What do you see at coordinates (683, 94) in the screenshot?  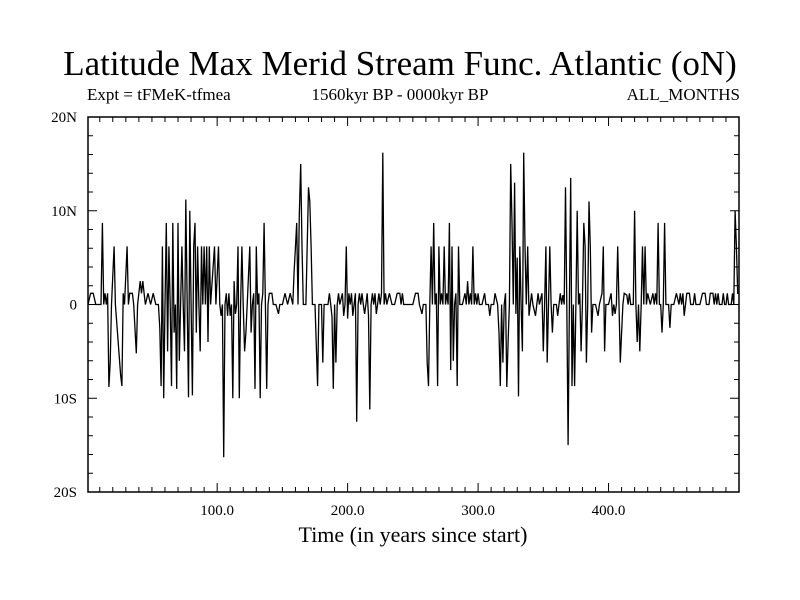 I see `months-label: ALL_MONTHS` at bounding box center [683, 94].